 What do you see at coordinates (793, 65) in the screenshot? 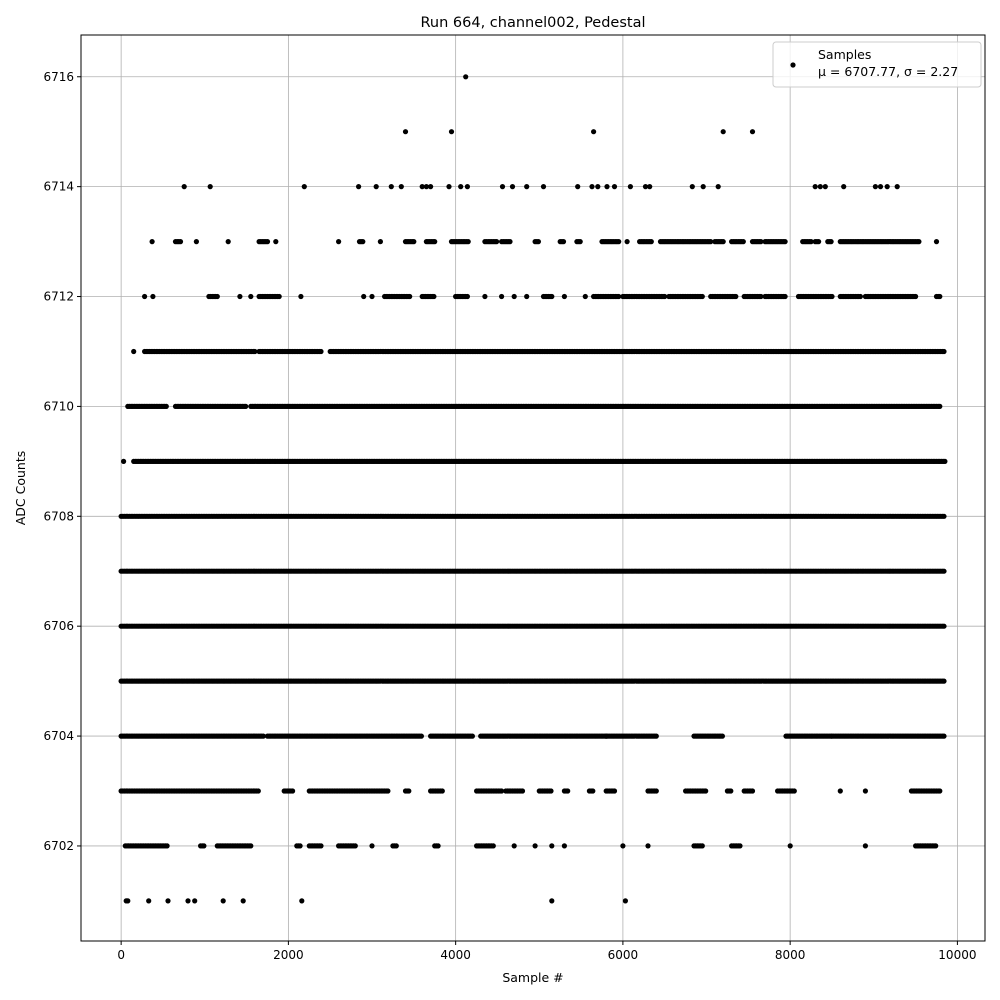
I see `legend-marker` at bounding box center [793, 65].